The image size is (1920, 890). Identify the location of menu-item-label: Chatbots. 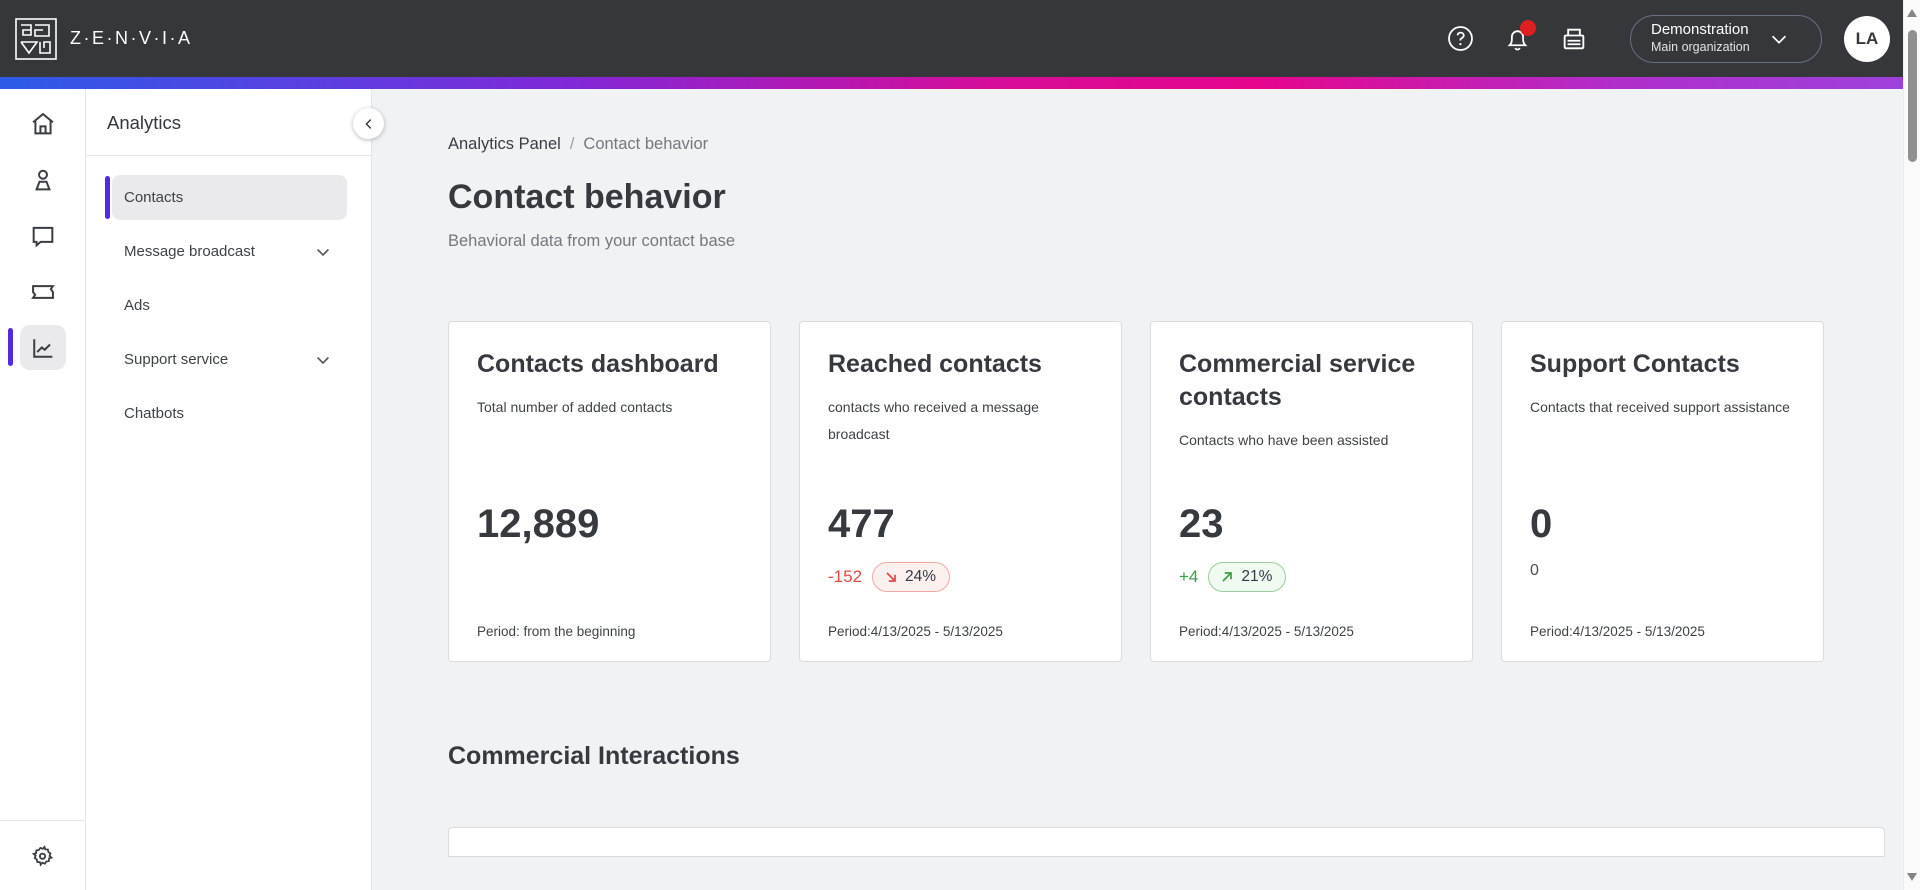
(154, 413).